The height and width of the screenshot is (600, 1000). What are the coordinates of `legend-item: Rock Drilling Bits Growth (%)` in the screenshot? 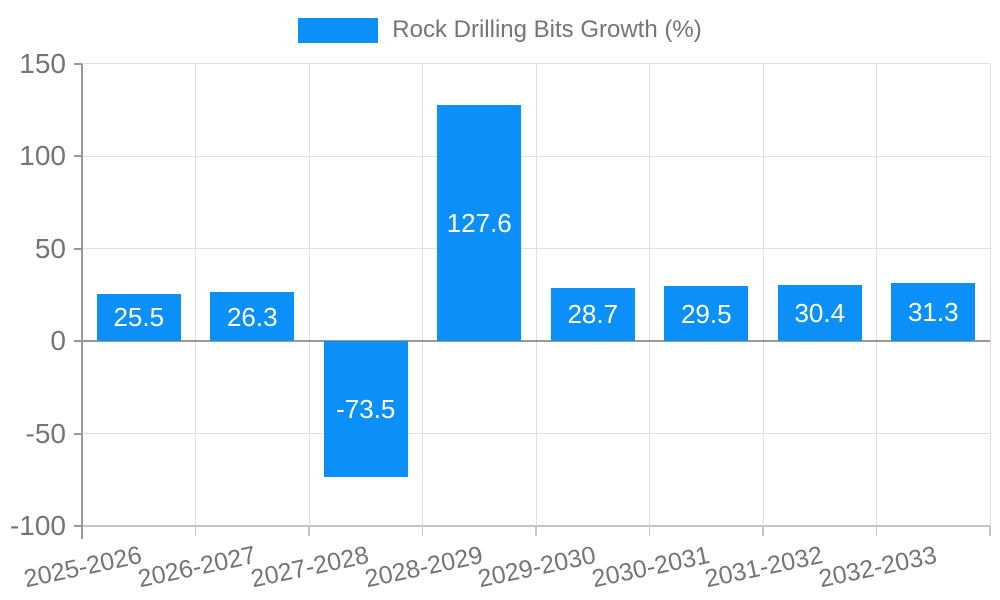 It's located at (500, 29).